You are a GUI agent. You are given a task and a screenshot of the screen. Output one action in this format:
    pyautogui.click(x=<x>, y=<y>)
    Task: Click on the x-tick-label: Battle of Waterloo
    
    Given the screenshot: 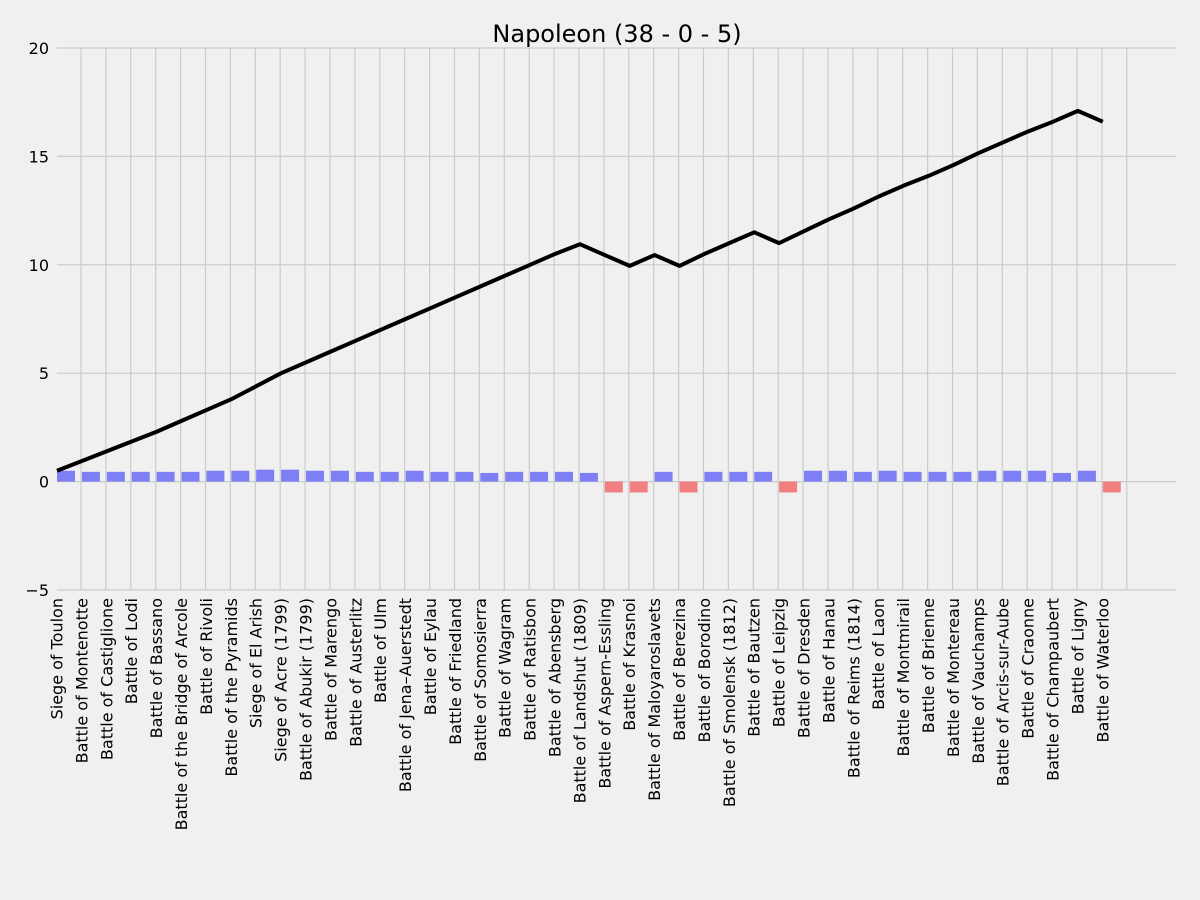 What is the action you would take?
    pyautogui.click(x=1102, y=670)
    